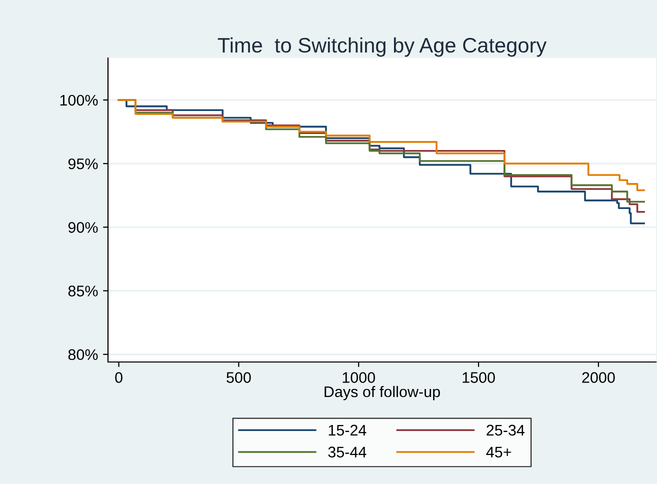 Image resolution: width=657 pixels, height=484 pixels. What do you see at coordinates (79, 100) in the screenshot?
I see `y-tick-label: 100%` at bounding box center [79, 100].